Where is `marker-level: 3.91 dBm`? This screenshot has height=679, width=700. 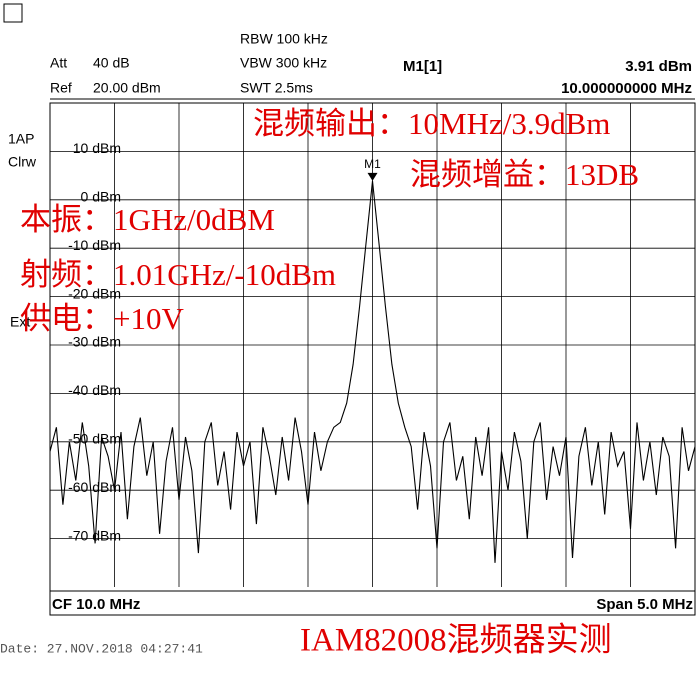 marker-level: 3.91 dBm is located at coordinates (658, 66).